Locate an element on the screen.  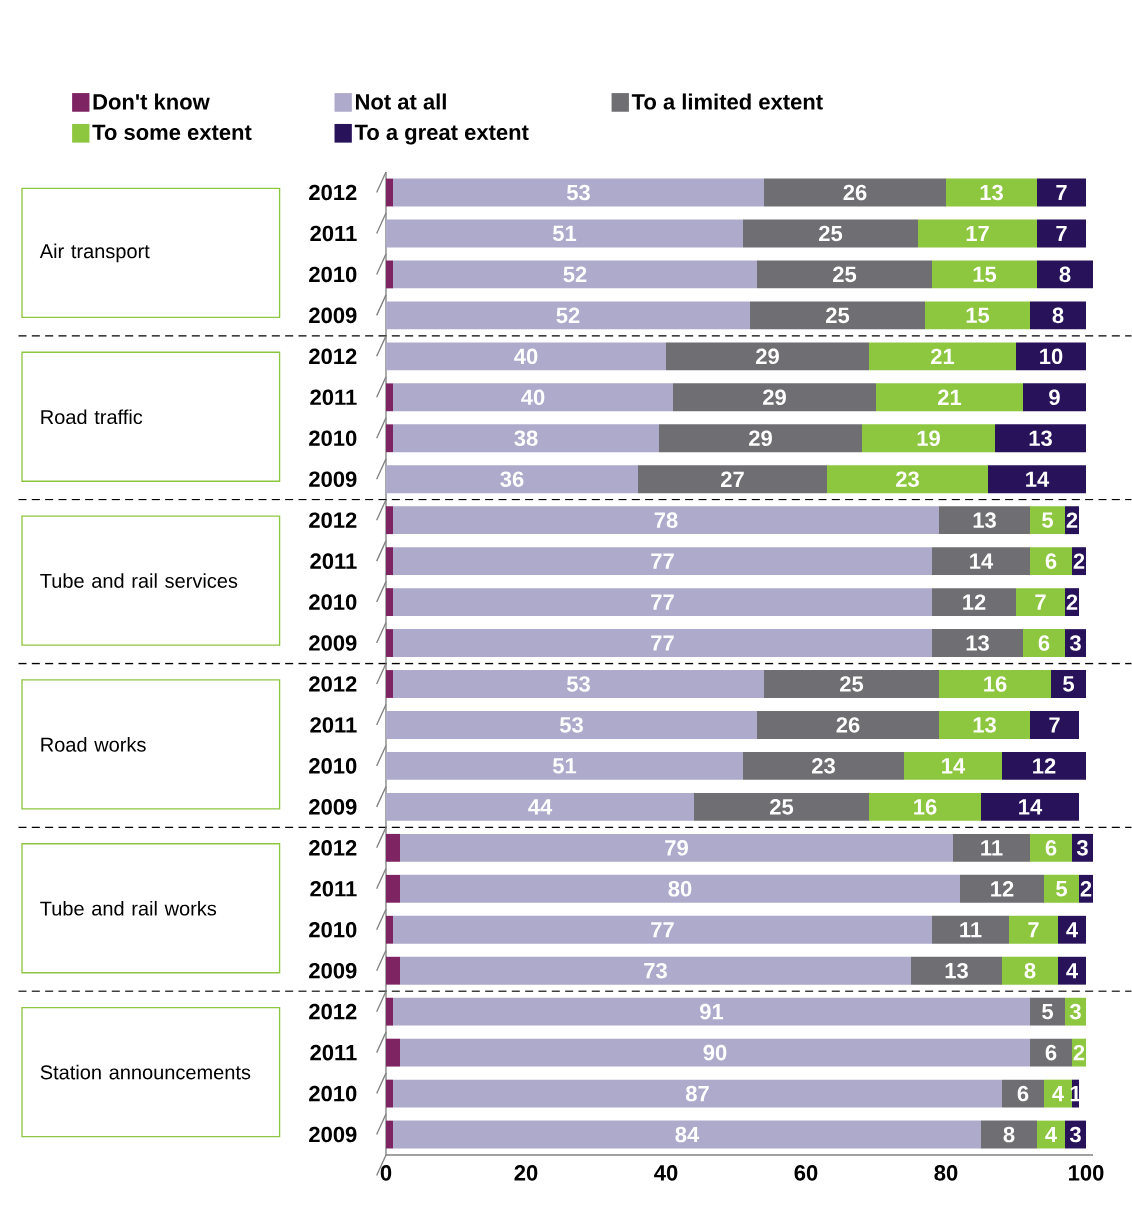
x-tick-label: 80 is located at coordinates (946, 1173).